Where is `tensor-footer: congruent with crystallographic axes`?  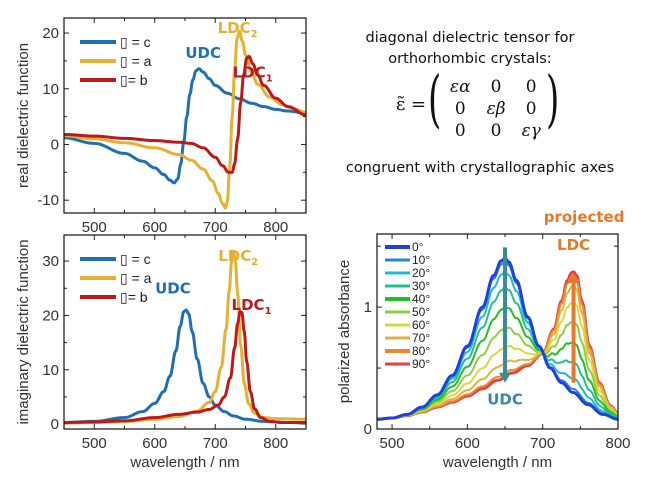
tensor-footer: congruent with crystallographic axes is located at coordinates (480, 168).